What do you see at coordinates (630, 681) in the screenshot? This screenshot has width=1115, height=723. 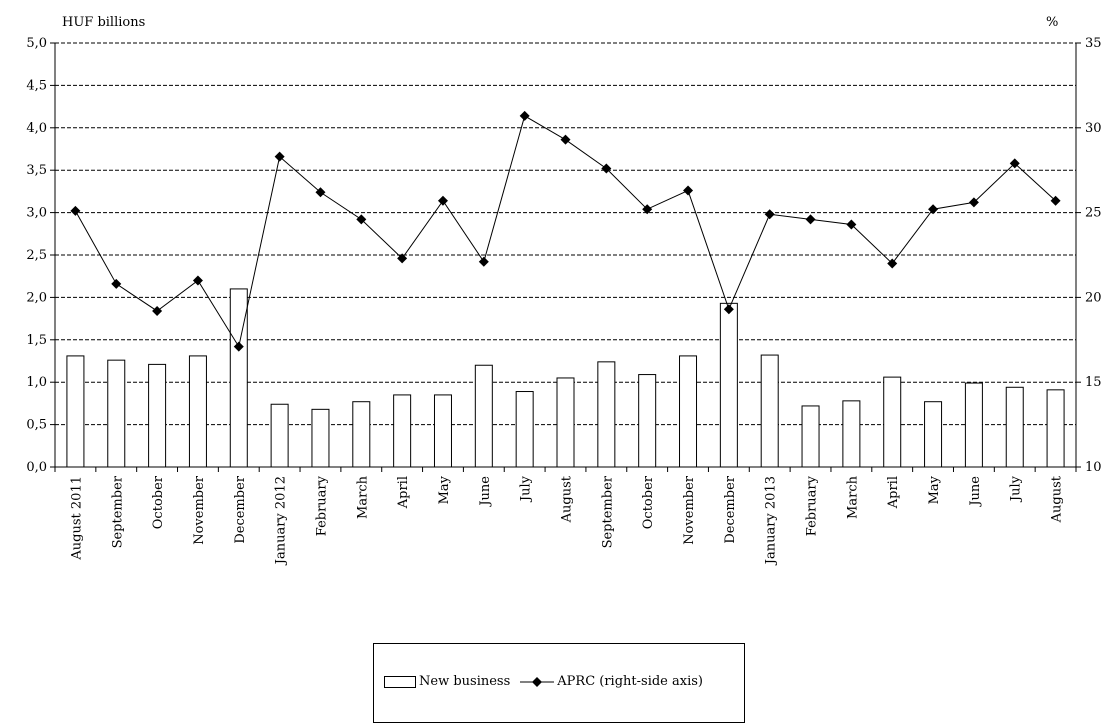 I see `legend-line-label: APRC (right-side axis)` at bounding box center [630, 681].